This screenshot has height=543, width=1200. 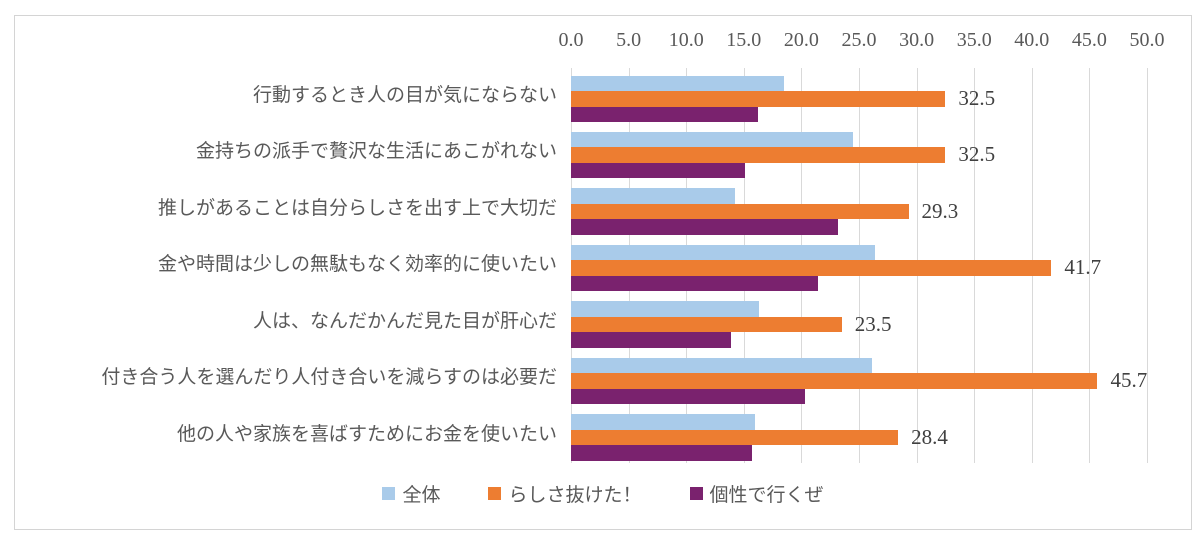 What do you see at coordinates (766, 495) in the screenshot?
I see `legend-label: 個性で行くぜ` at bounding box center [766, 495].